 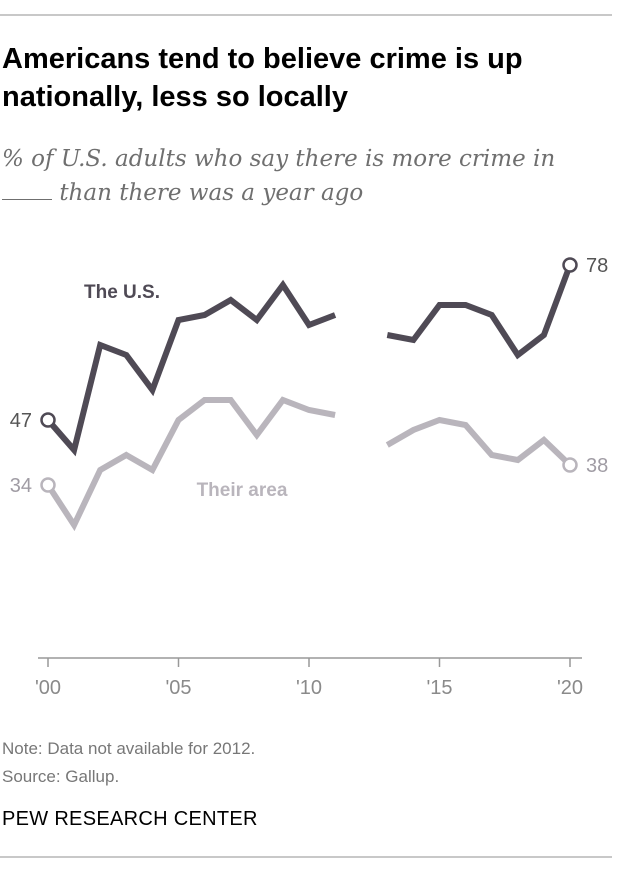 I want to click on source-text: Source: Gallup., so click(x=61, y=776).